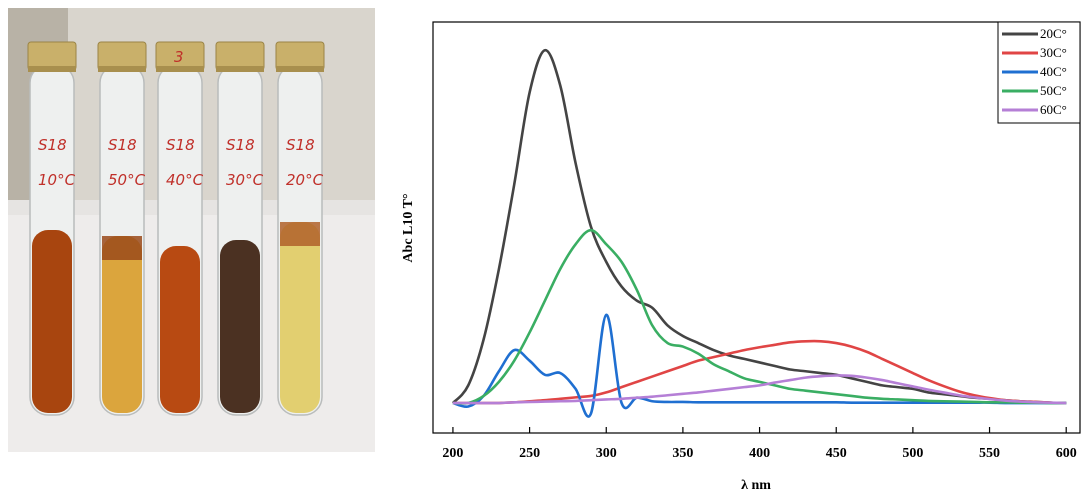  I want to click on x-tick-label: 200, so click(452, 453).